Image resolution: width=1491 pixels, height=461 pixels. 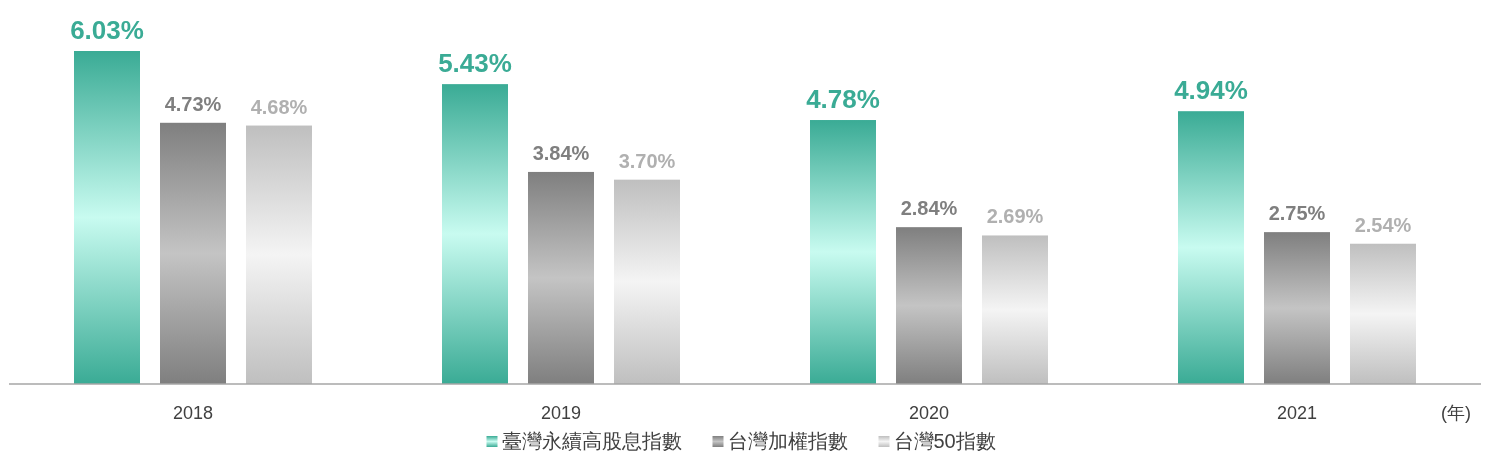 I want to click on x-tick-label: 2018, so click(x=193, y=413).